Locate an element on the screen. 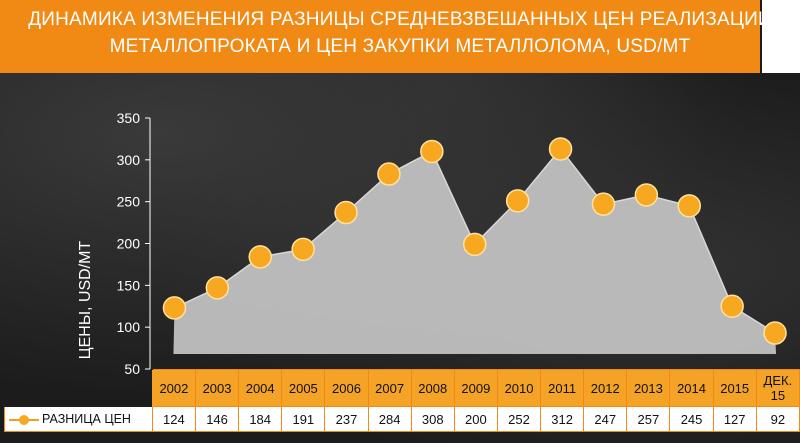  x-tick-label: 2013 is located at coordinates (648, 388).